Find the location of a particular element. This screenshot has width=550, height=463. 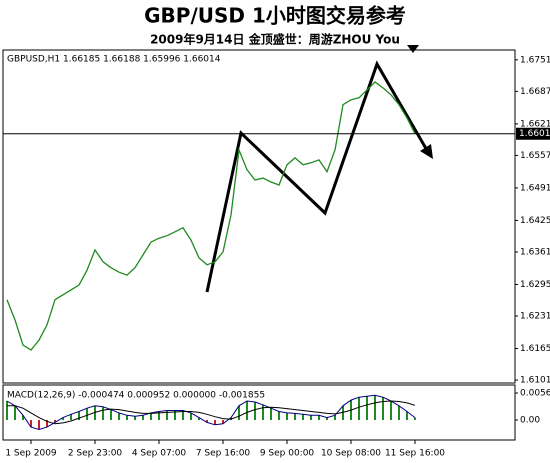

y-tick-label: 1.6101 is located at coordinates (535, 381).